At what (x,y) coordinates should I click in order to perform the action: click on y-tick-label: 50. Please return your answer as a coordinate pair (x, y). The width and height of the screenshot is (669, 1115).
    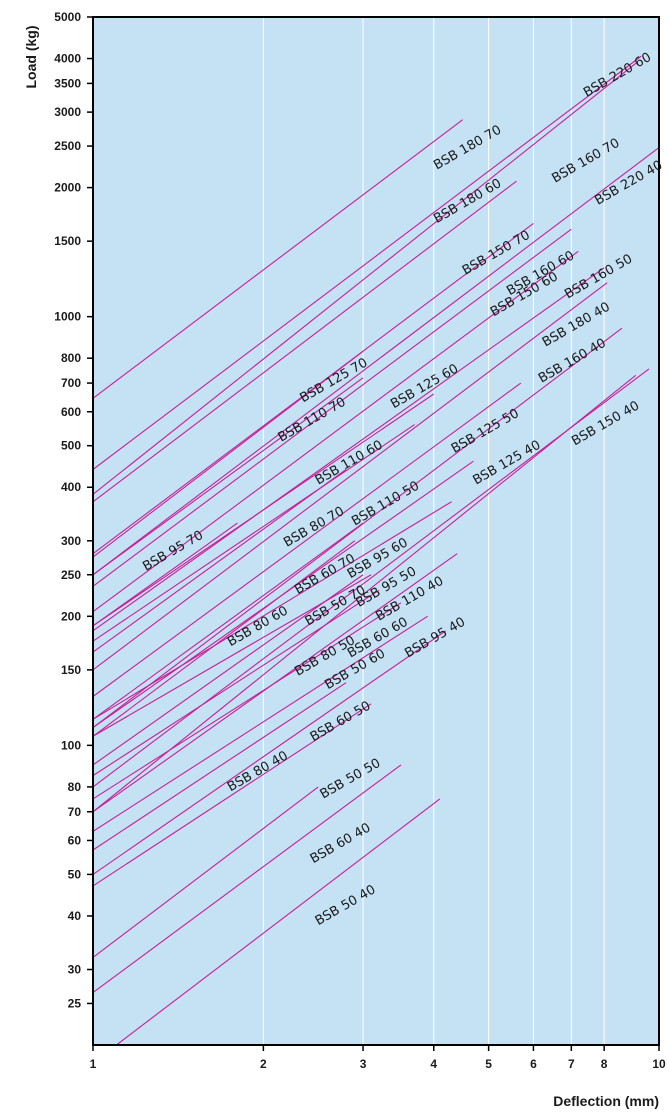
    Looking at the image, I should click on (75, 874).